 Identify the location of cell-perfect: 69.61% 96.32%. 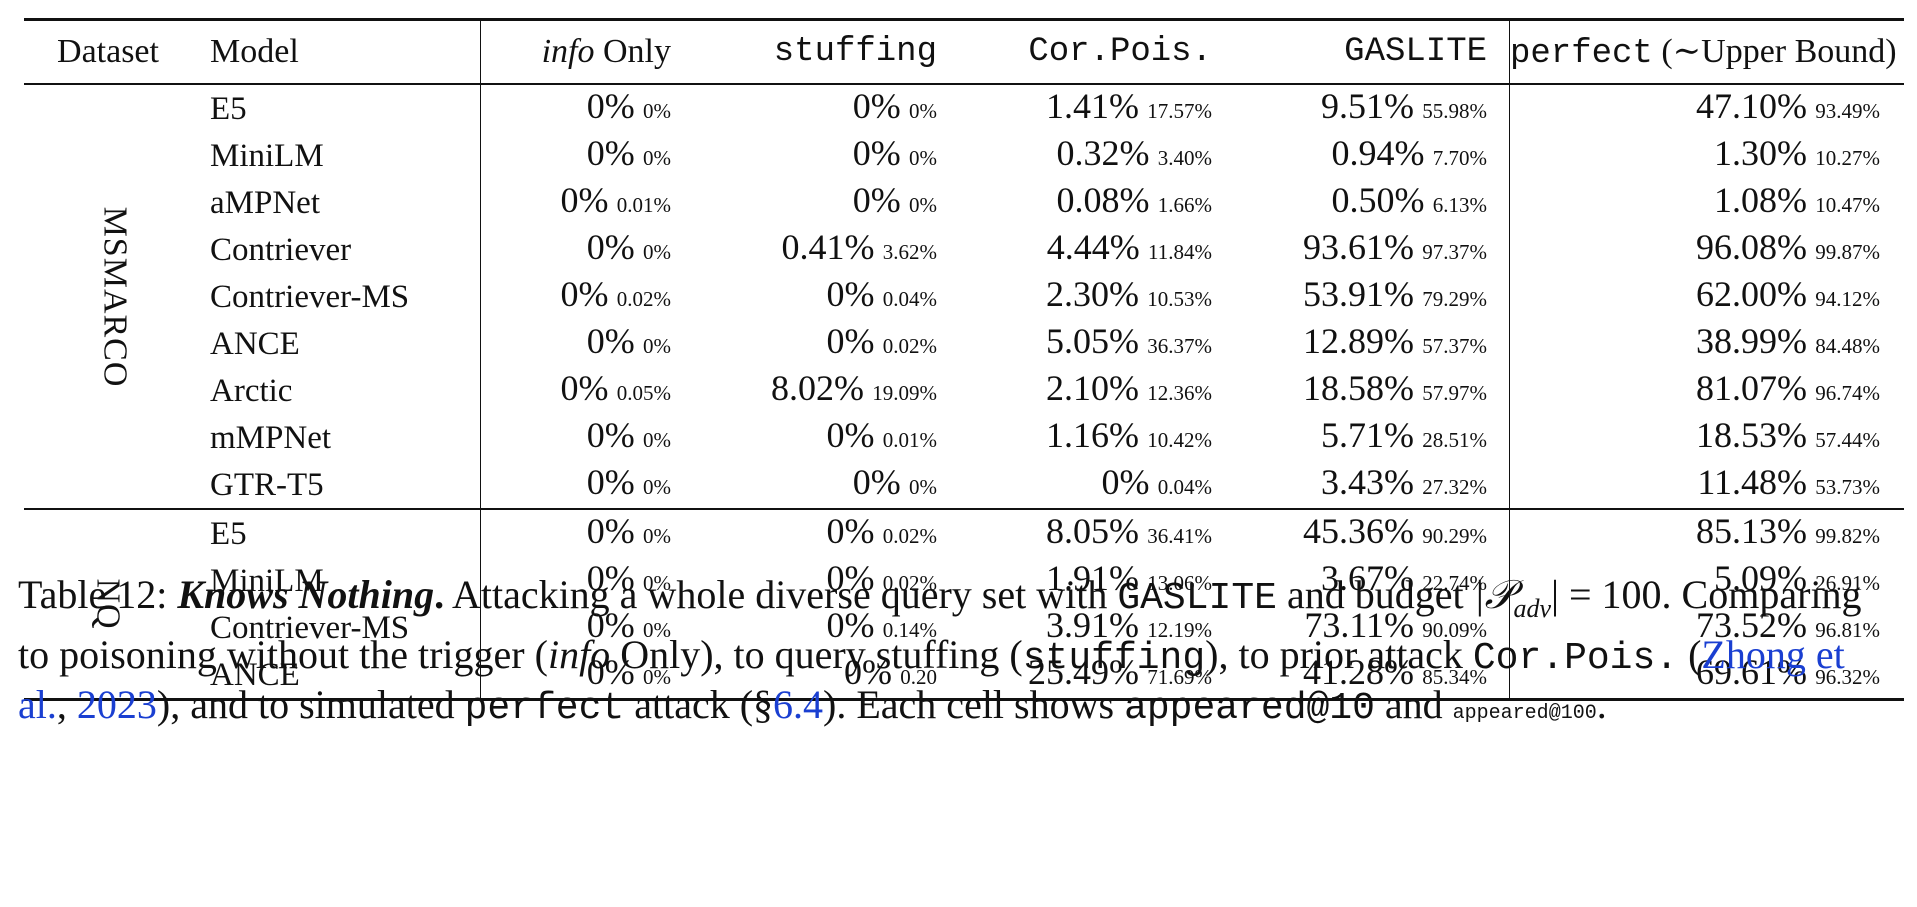
(1706, 676).